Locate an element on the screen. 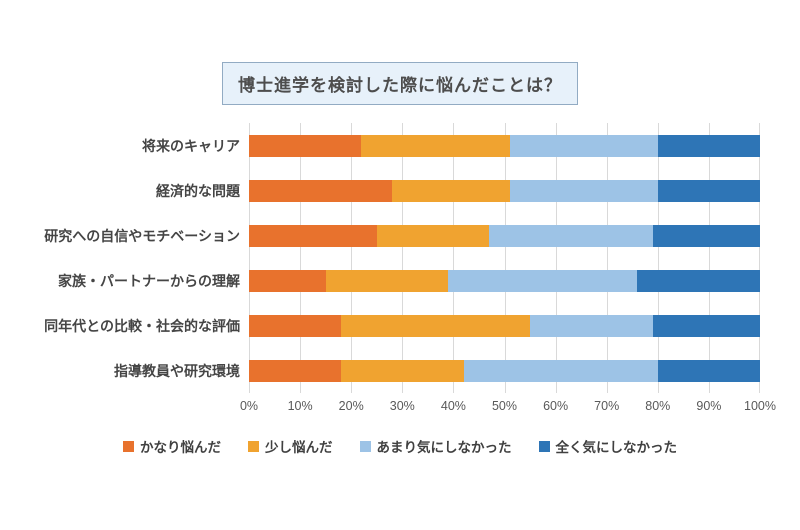  x-axis-tick-label: 50% is located at coordinates (504, 406).